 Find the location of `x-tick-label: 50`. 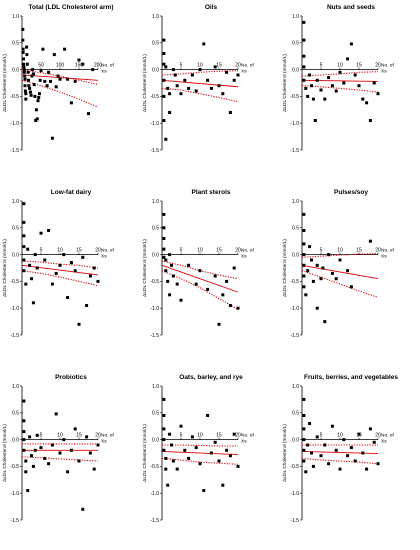

x-tick-label: 50 is located at coordinates (41, 66).